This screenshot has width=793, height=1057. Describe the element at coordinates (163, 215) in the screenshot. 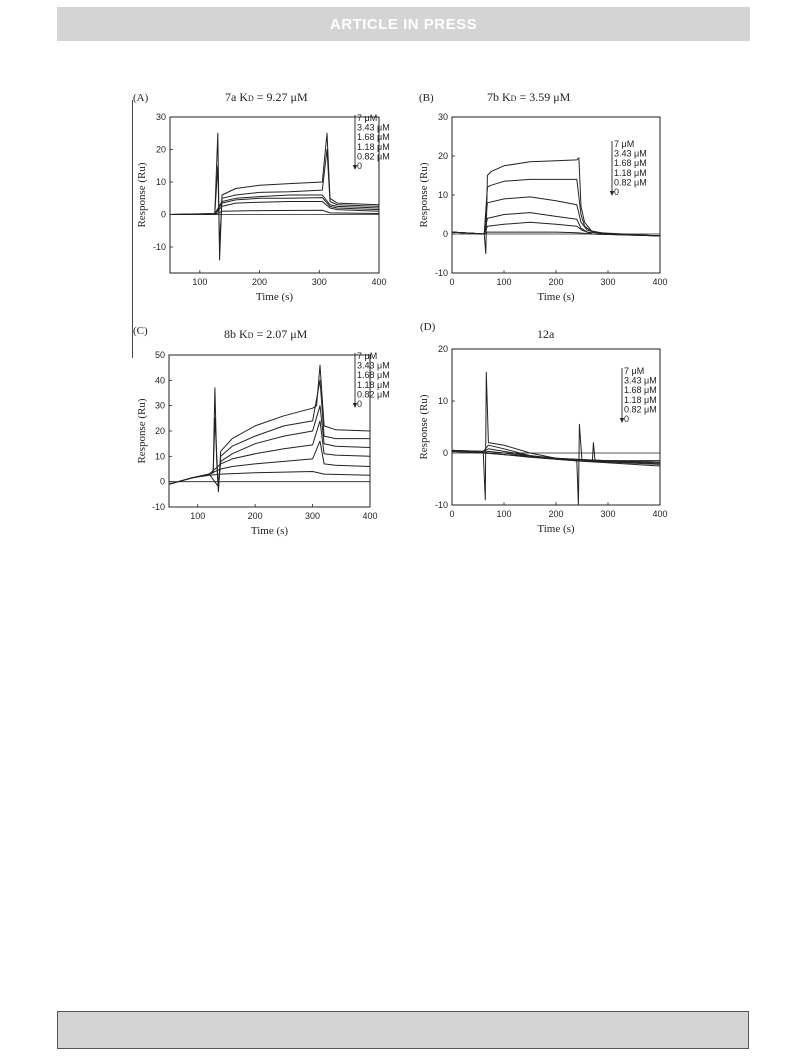

I see `panel-a-ytick-label: 0` at that location.